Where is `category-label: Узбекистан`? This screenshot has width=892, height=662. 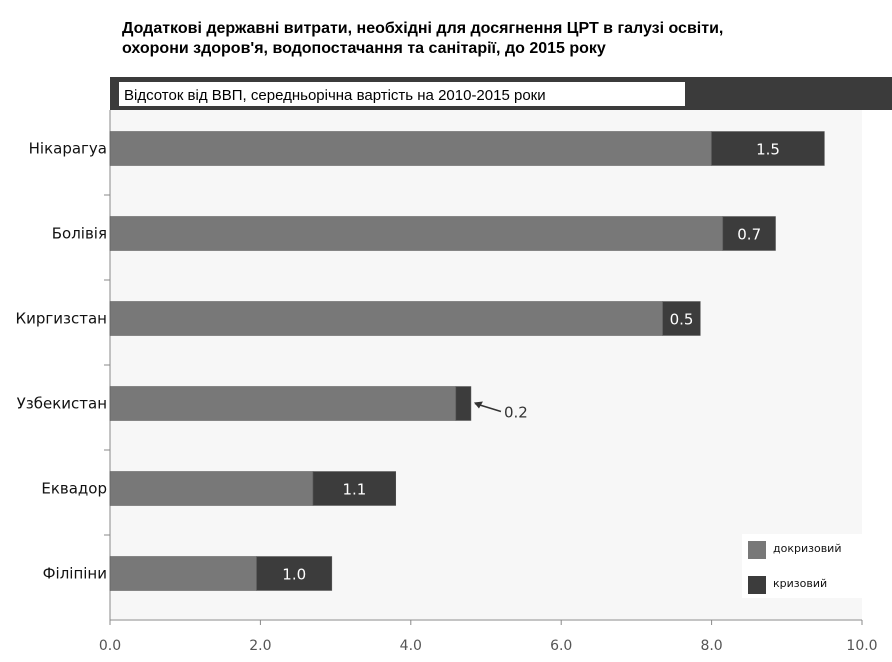 category-label: Узбекистан is located at coordinates (62, 404).